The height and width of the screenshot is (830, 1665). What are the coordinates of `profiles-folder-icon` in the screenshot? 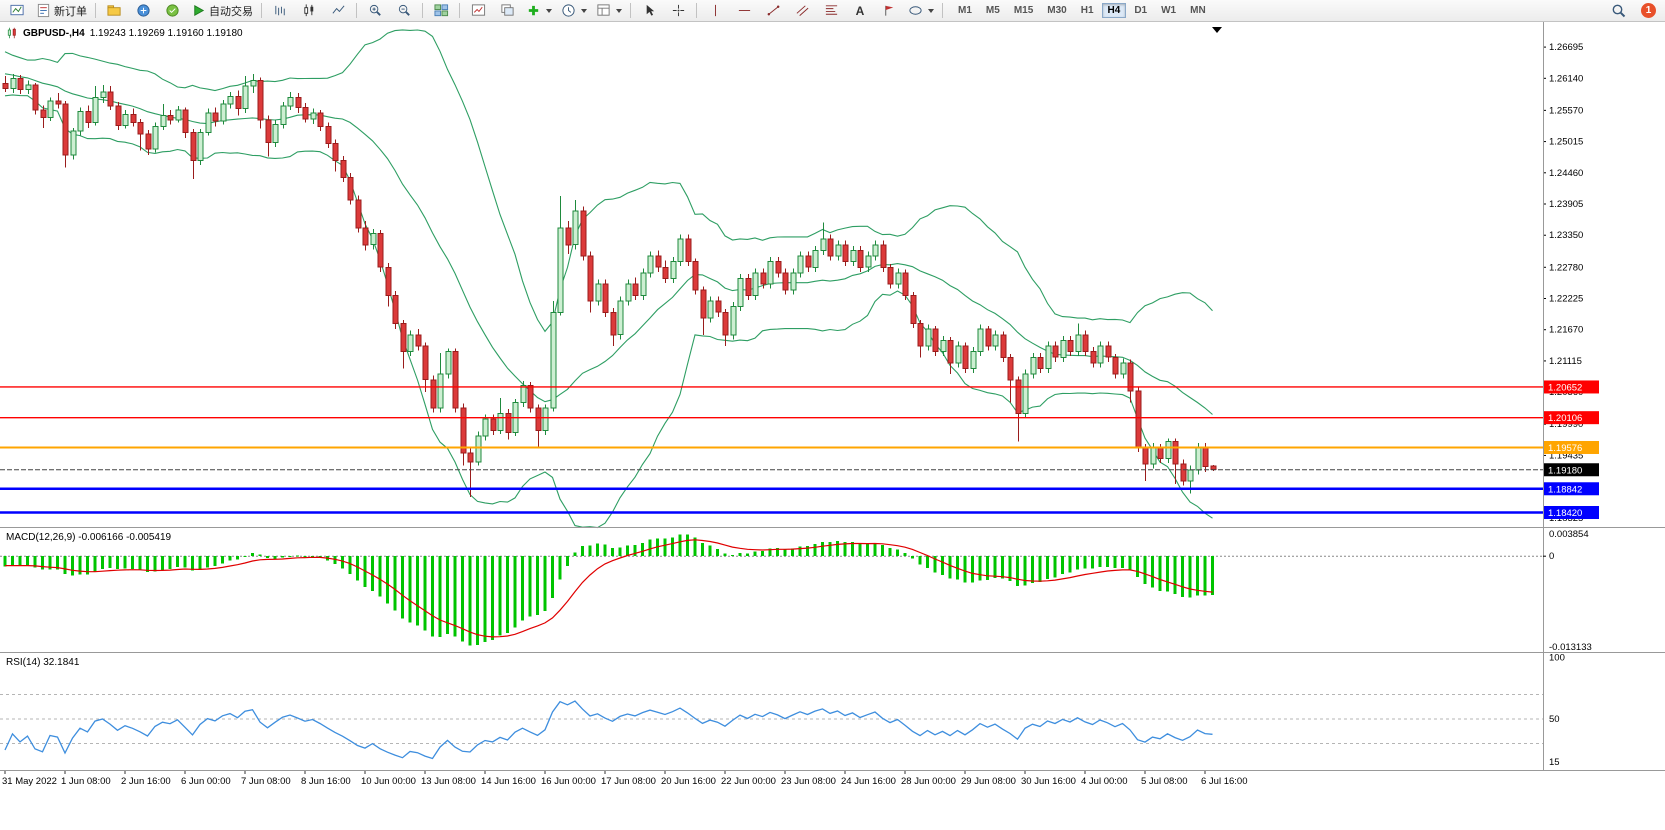 It's located at (113, 10).